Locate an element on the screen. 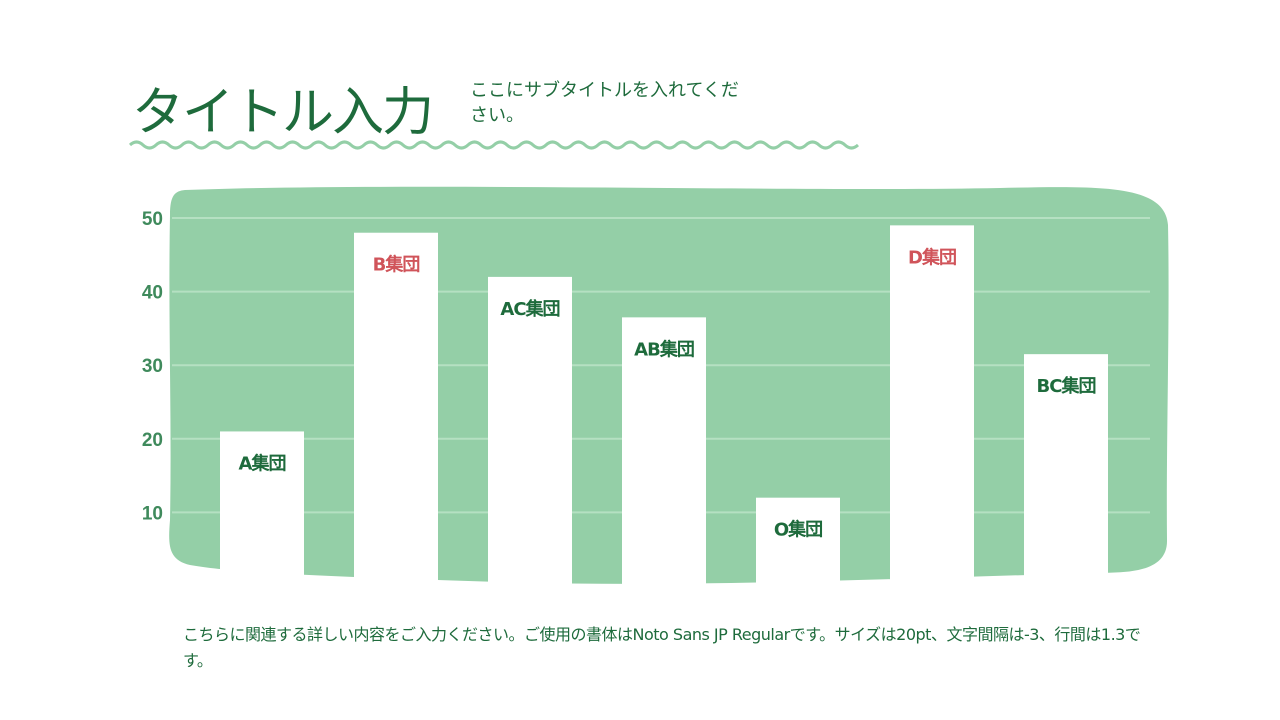 This screenshot has height=720, width=1280. y-tick-label: 40 is located at coordinates (152, 293).